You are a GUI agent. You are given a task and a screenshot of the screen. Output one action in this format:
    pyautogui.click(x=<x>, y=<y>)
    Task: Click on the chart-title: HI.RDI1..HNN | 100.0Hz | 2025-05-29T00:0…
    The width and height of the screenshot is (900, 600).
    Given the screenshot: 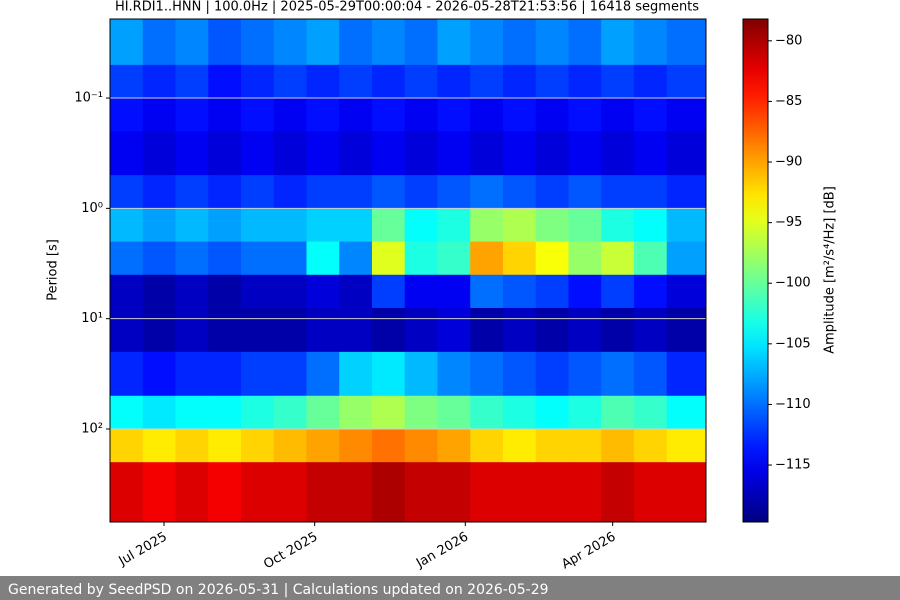 What is the action you would take?
    pyautogui.click(x=407, y=7)
    